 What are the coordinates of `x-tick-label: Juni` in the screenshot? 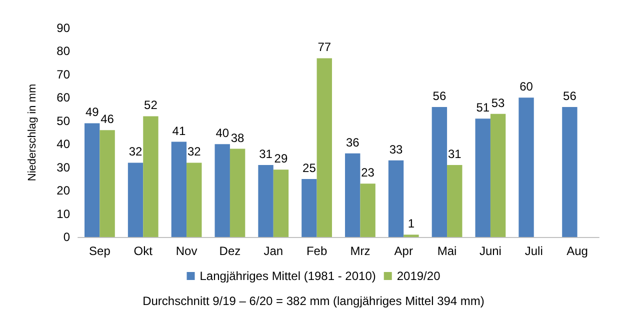 It's located at (490, 251).